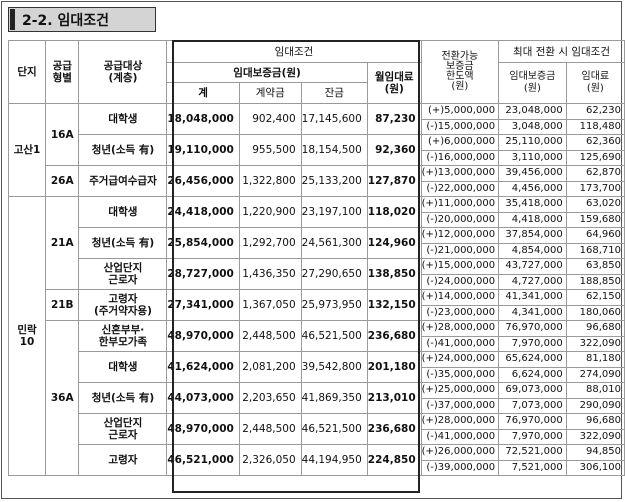  What do you see at coordinates (532, 204) in the screenshot?
I see `conv-deposit-plus-cell: 35,418,000` at bounding box center [532, 204].